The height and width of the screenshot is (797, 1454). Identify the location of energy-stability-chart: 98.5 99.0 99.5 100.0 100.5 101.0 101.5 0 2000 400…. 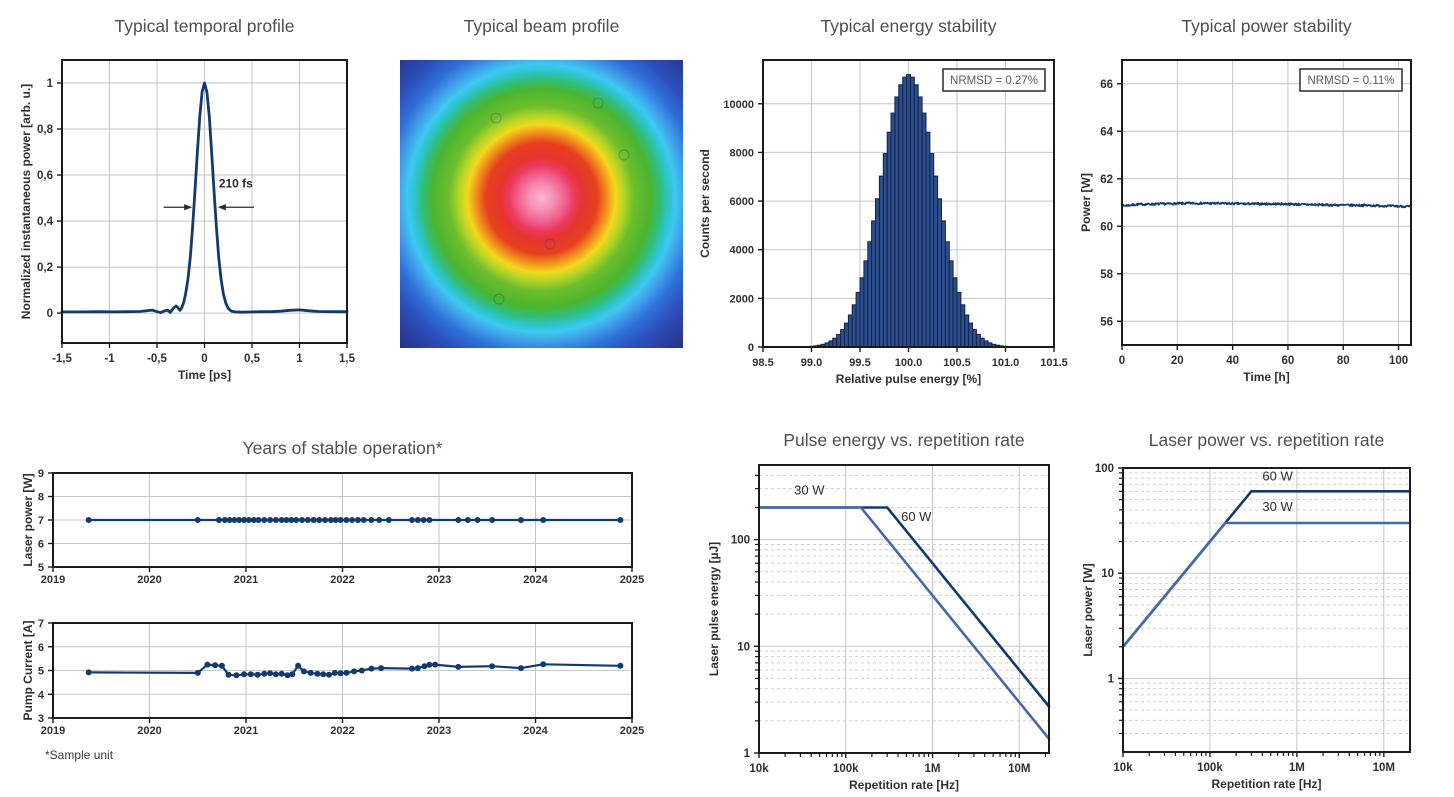
(884, 222).